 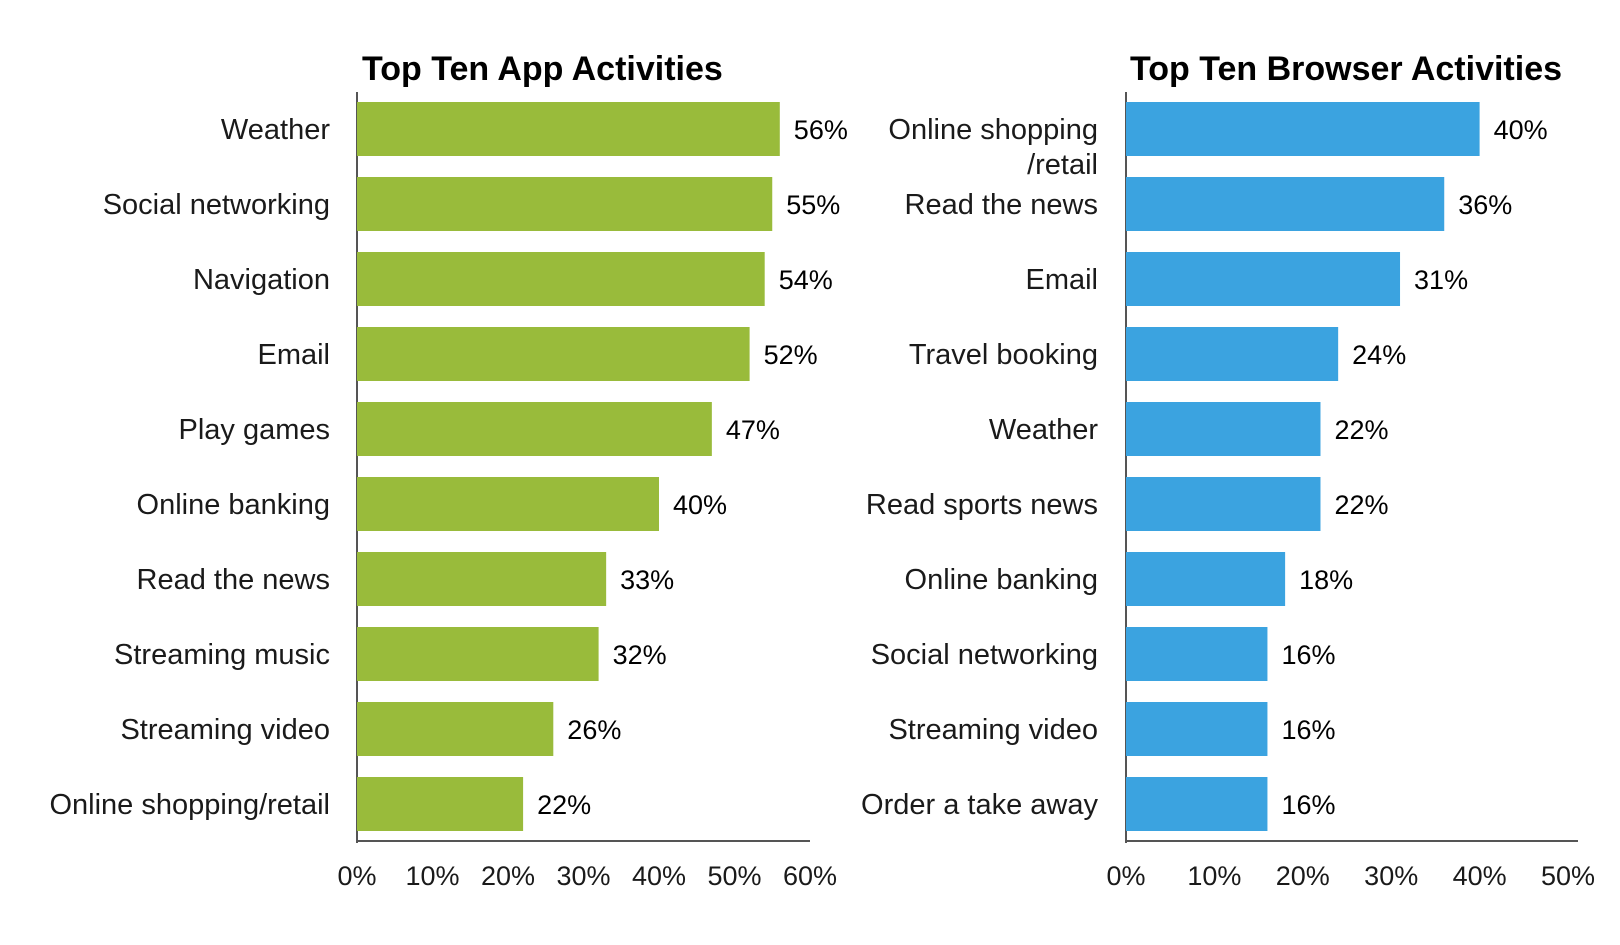 I want to click on app-category-label-line: Weather, so click(x=275, y=130).